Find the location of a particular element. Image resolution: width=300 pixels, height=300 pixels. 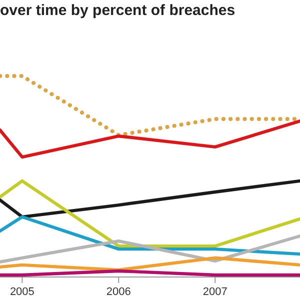

x-tick-label: 2005 is located at coordinates (22, 292).